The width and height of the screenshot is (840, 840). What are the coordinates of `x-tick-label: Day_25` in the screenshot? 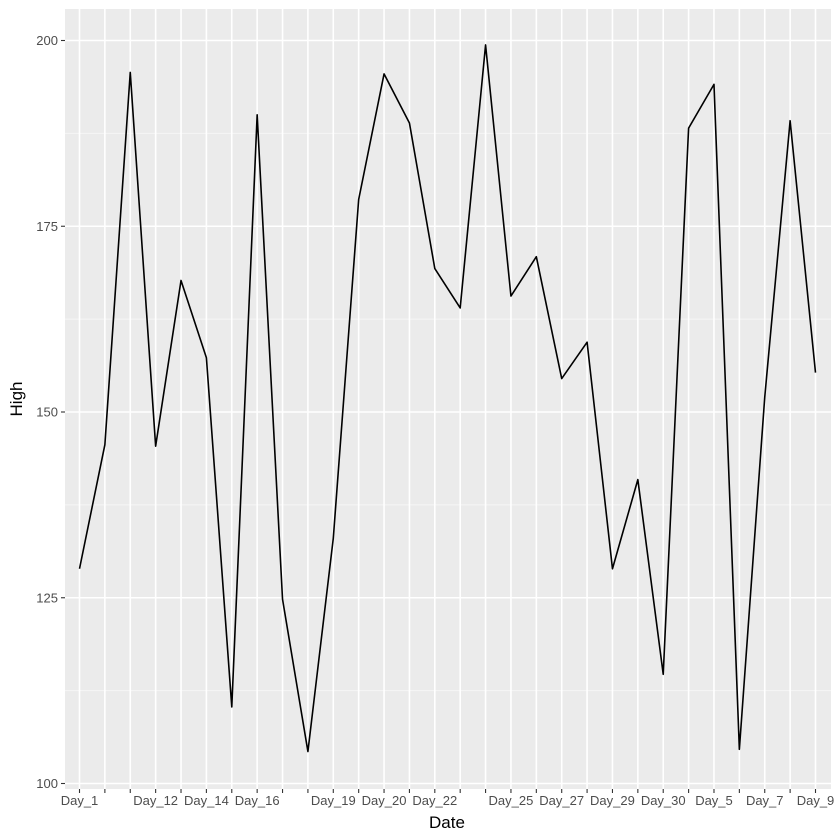 It's located at (511, 800).